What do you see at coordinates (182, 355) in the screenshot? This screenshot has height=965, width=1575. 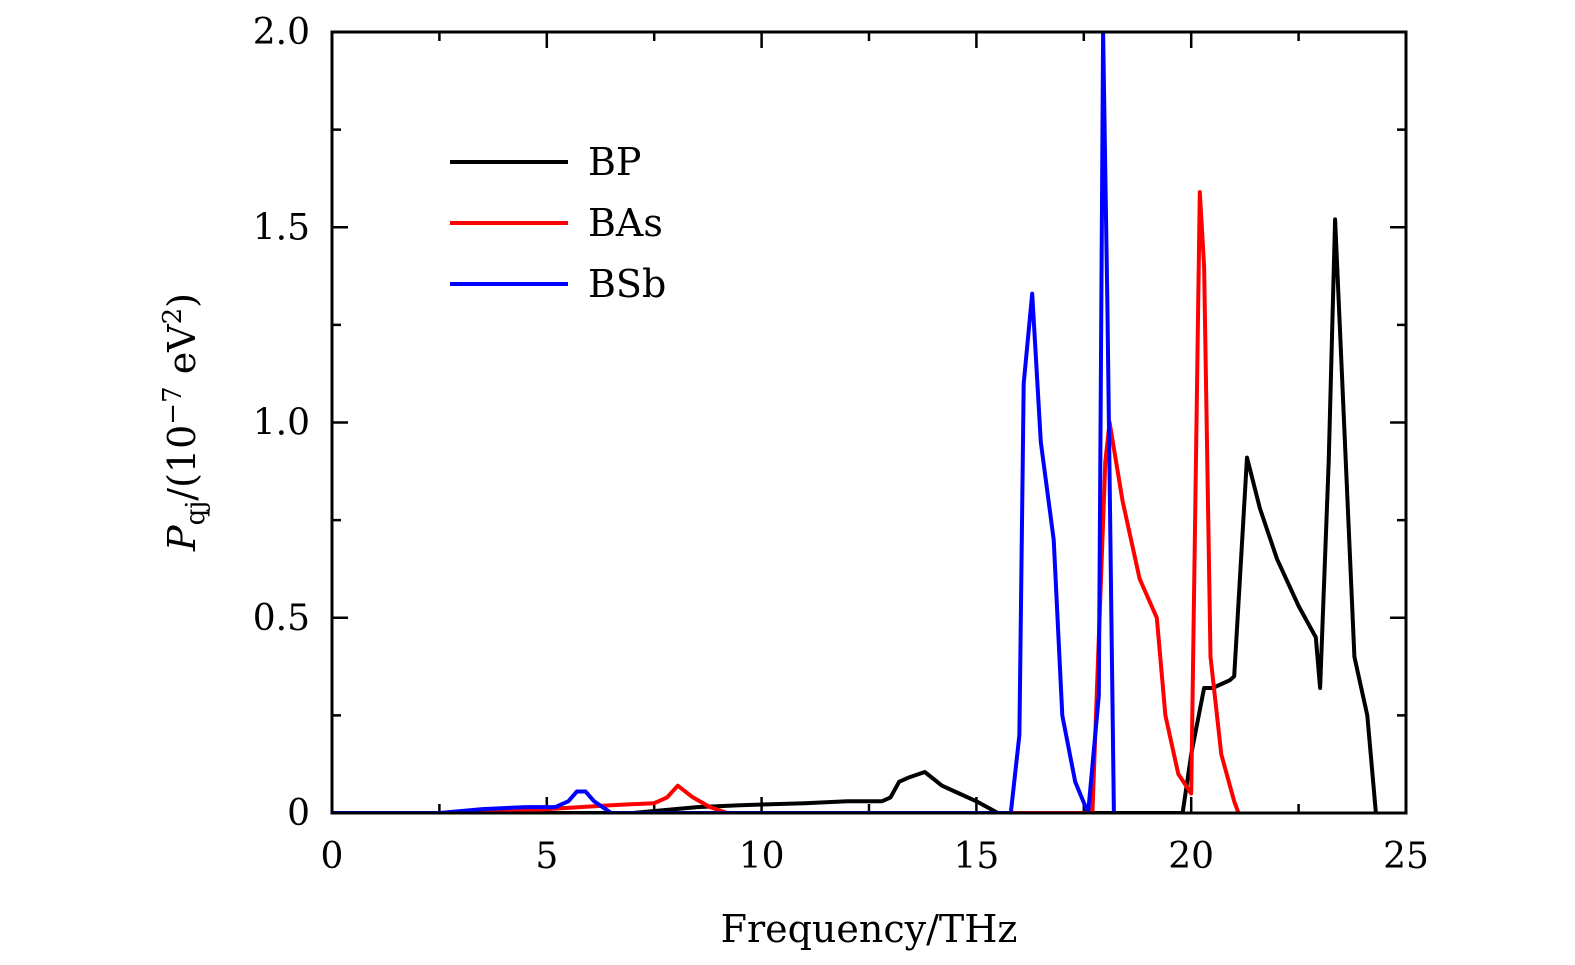 I see `y-axis-label-unit: eV` at bounding box center [182, 355].